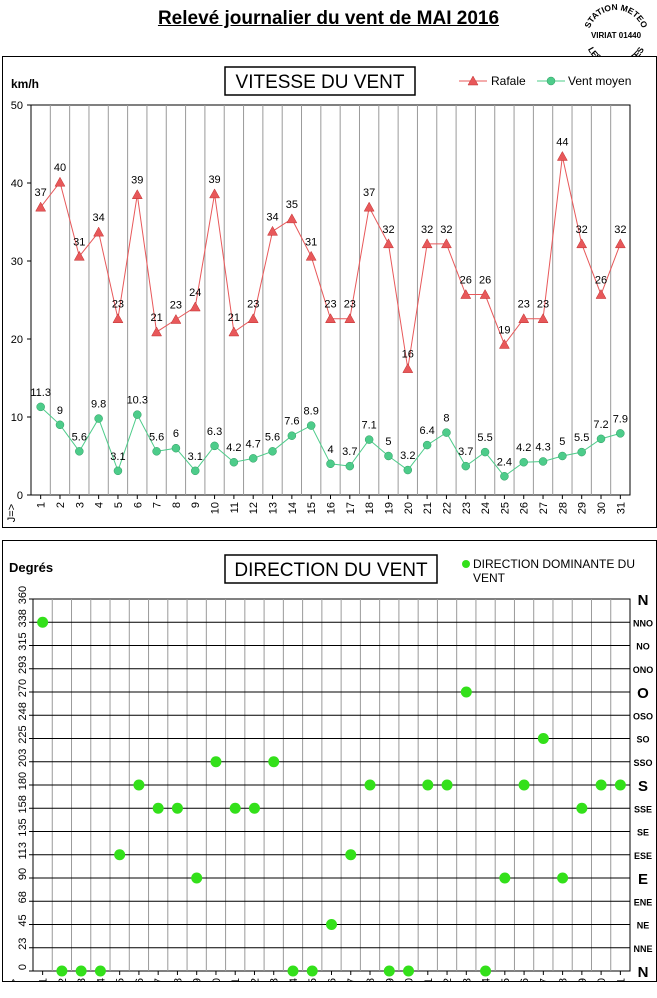 The width and height of the screenshot is (657, 998). Describe the element at coordinates (293, 508) in the screenshot. I see `x-tick-label: 14` at that location.